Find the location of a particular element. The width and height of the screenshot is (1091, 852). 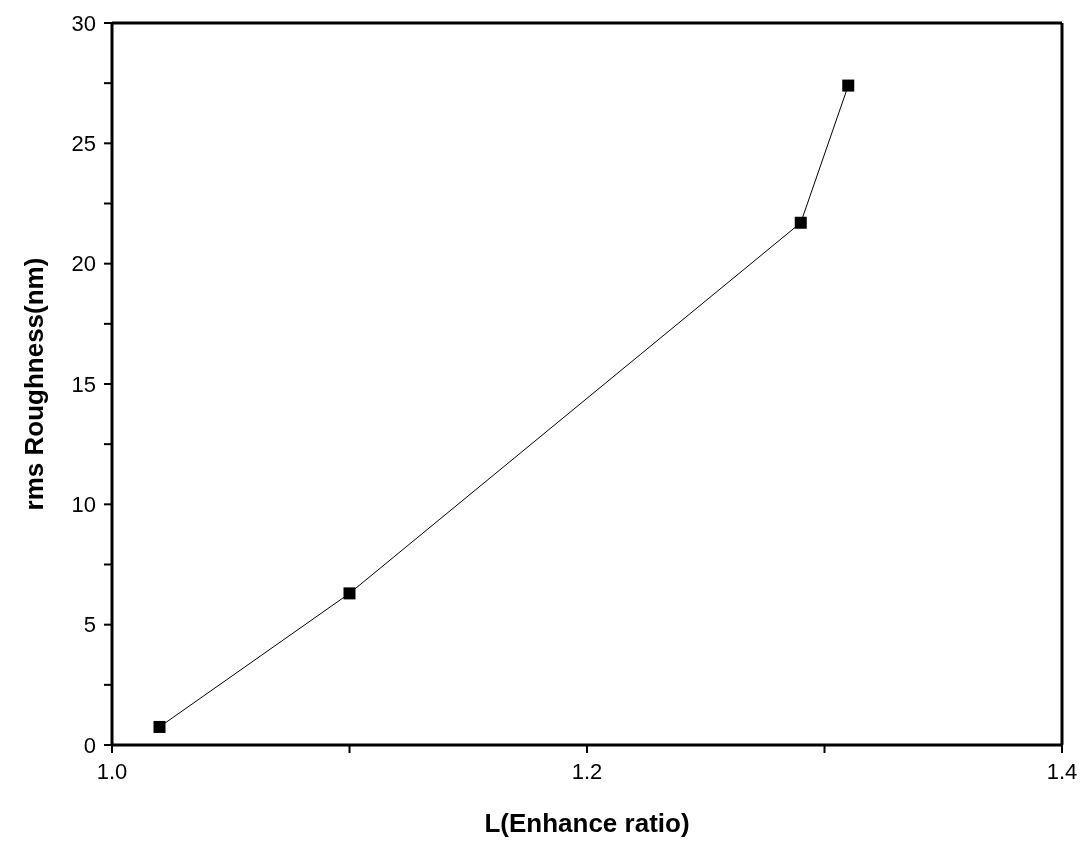

y-tick-label: 10 is located at coordinates (83, 505).